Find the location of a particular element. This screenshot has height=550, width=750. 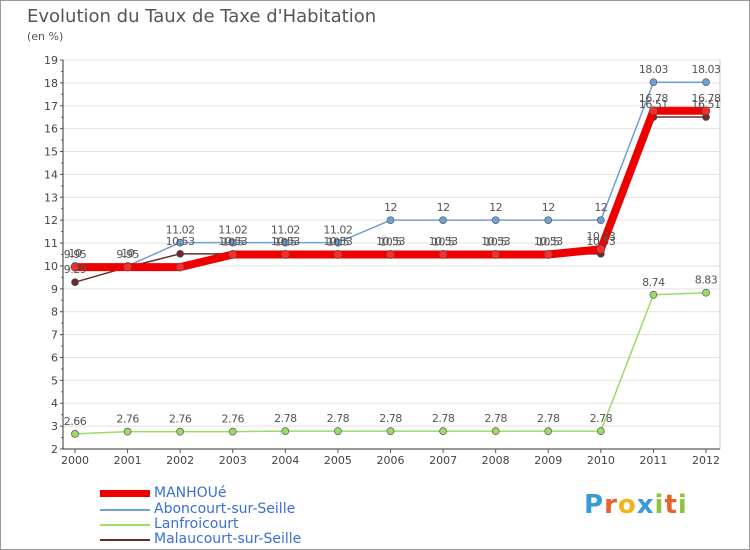

x-tick-label: 2009 is located at coordinates (548, 460).